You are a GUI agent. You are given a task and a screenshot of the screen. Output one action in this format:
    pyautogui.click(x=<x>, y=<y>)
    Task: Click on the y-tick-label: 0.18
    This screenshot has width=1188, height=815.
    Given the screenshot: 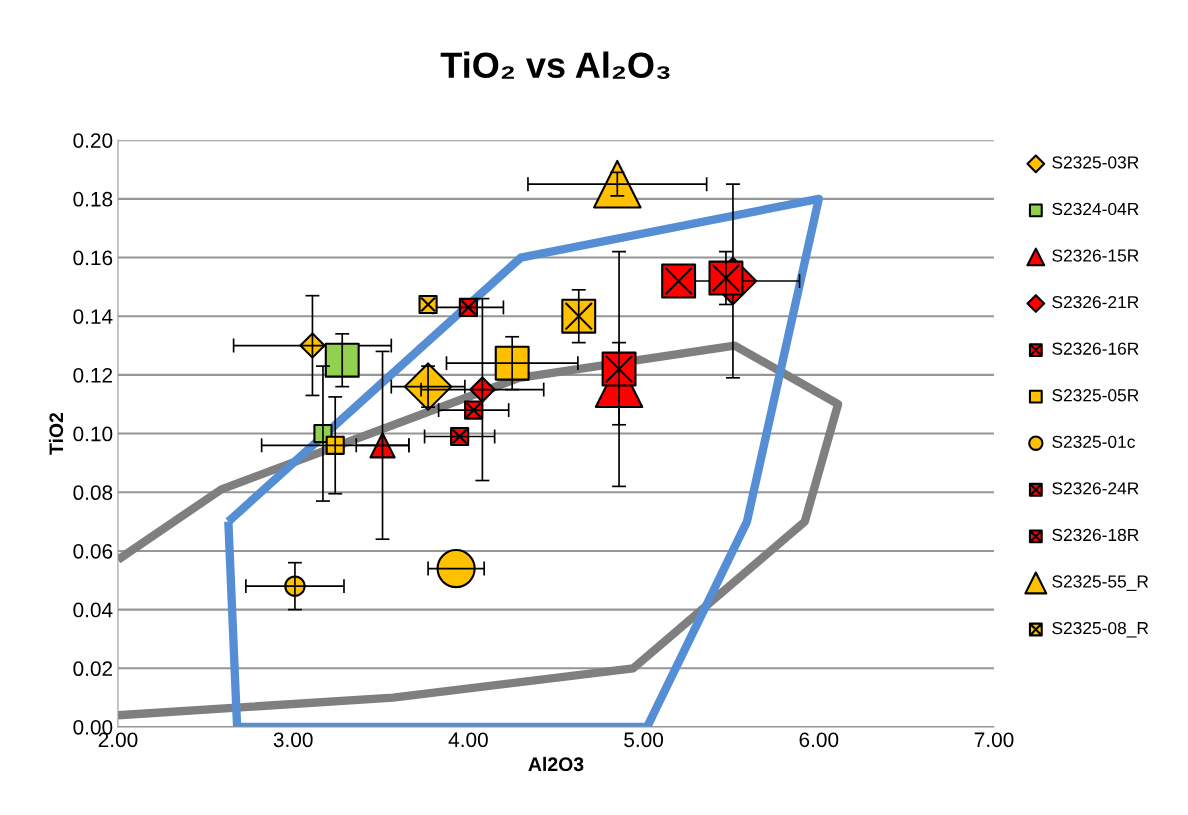 What is the action you would take?
    pyautogui.click(x=93, y=199)
    